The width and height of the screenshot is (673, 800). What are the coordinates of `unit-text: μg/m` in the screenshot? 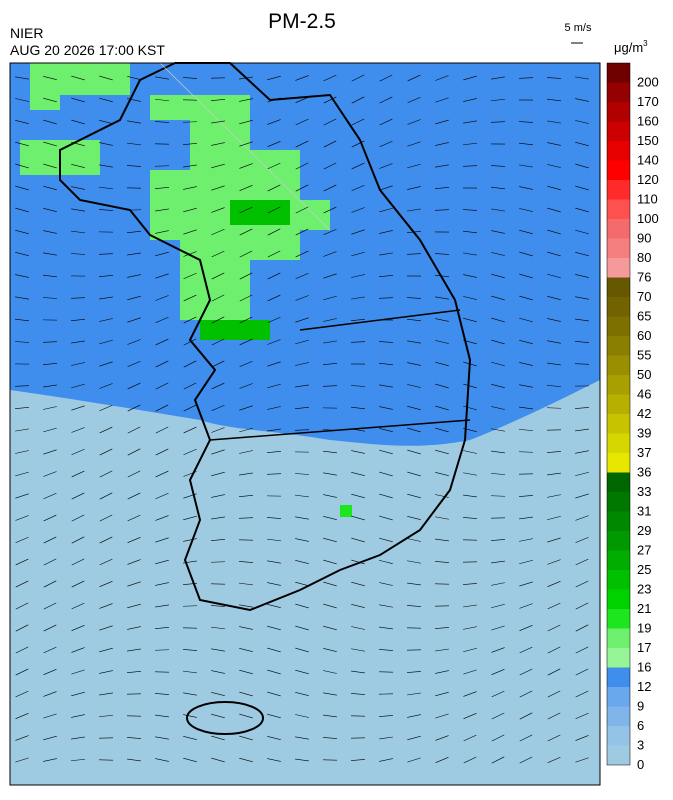 It's located at (628, 47).